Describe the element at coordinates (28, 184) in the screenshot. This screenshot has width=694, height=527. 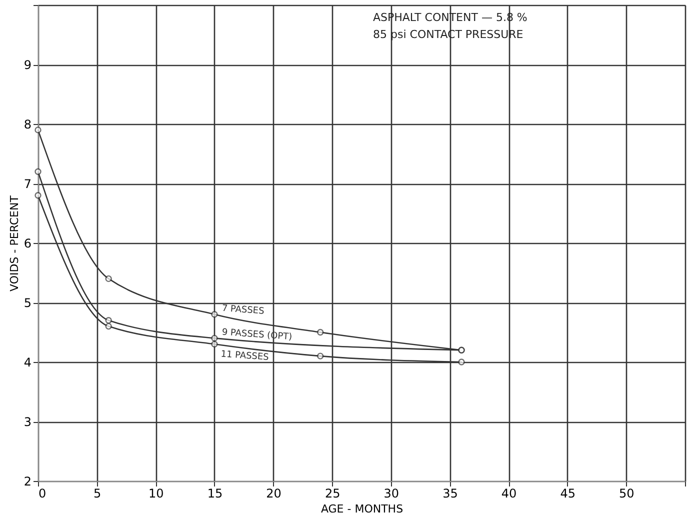
I see `y-tick-label: 7` at that location.